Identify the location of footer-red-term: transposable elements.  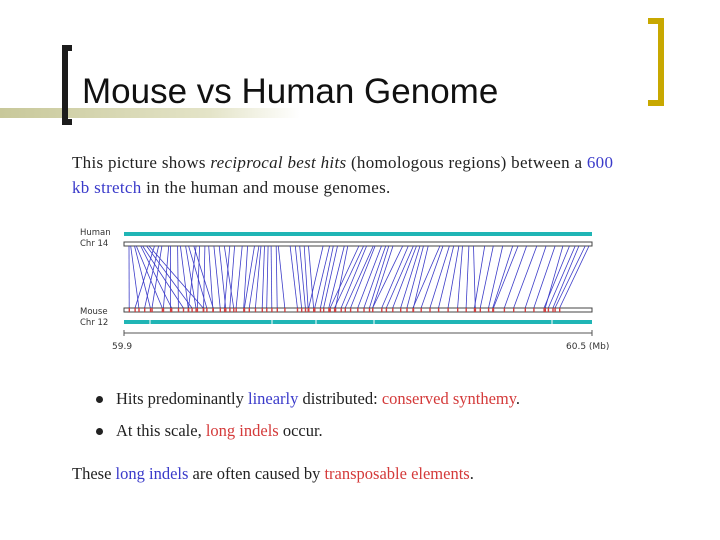
(397, 473).